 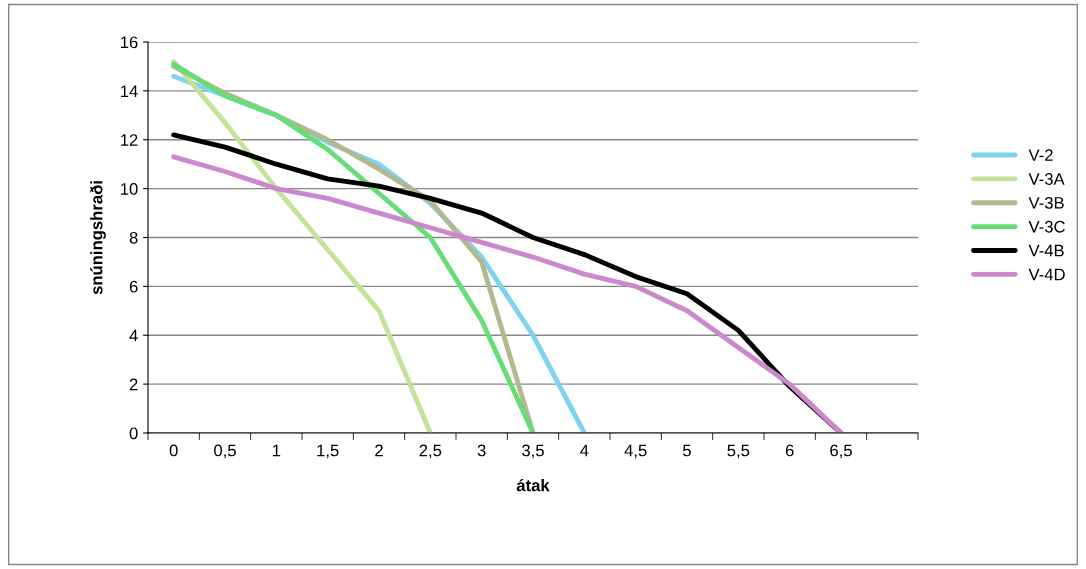 I want to click on y-tick-label: 4, so click(x=133, y=335).